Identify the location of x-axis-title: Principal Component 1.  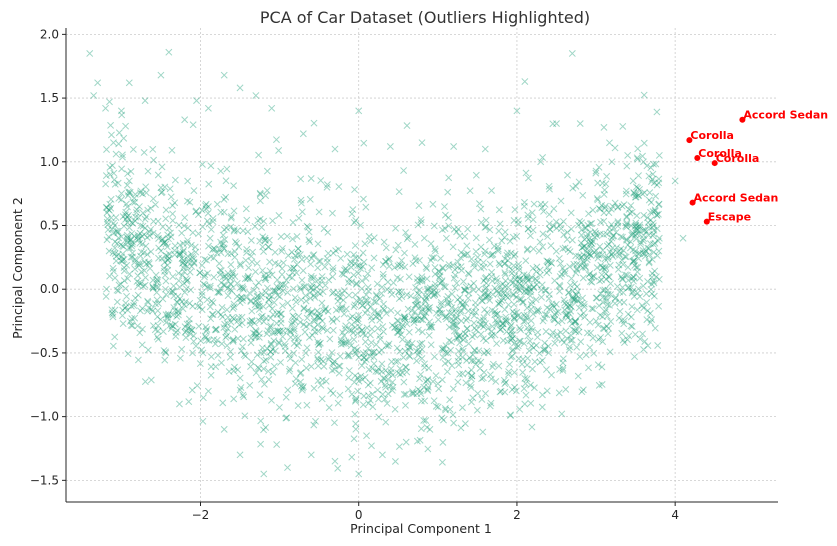
(421, 528).